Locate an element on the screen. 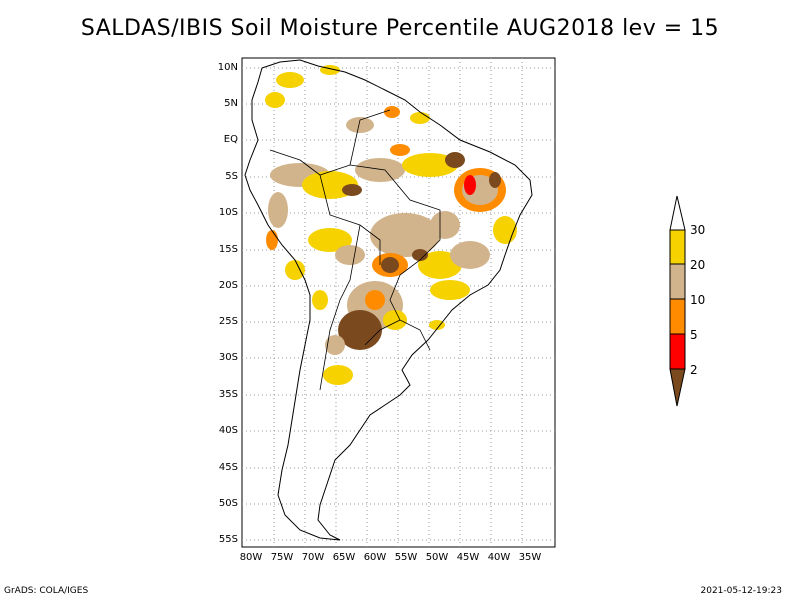  country-borders is located at coordinates (355, 250).